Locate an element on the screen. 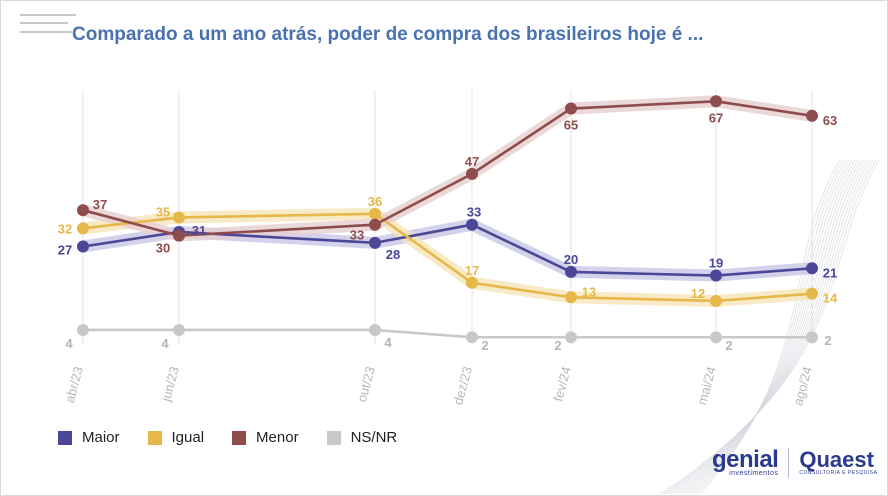 This screenshot has height=496, width=888. quaest-logo: Quaest CONSULTORIA E PESQUISA is located at coordinates (838, 462).